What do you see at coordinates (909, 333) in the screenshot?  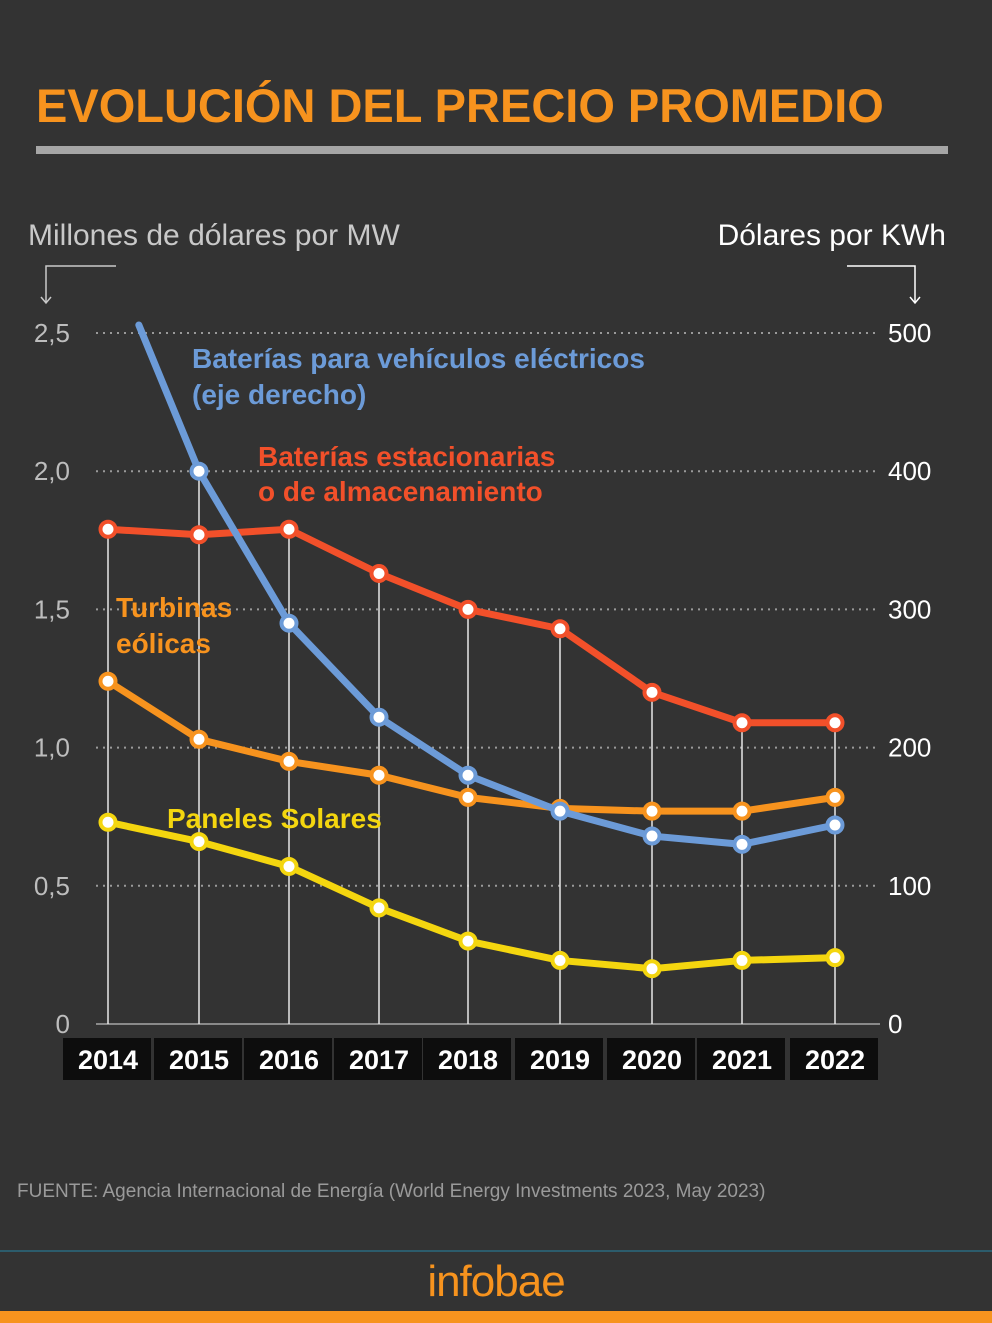 I see `right-tick-label: 500` at bounding box center [909, 333].